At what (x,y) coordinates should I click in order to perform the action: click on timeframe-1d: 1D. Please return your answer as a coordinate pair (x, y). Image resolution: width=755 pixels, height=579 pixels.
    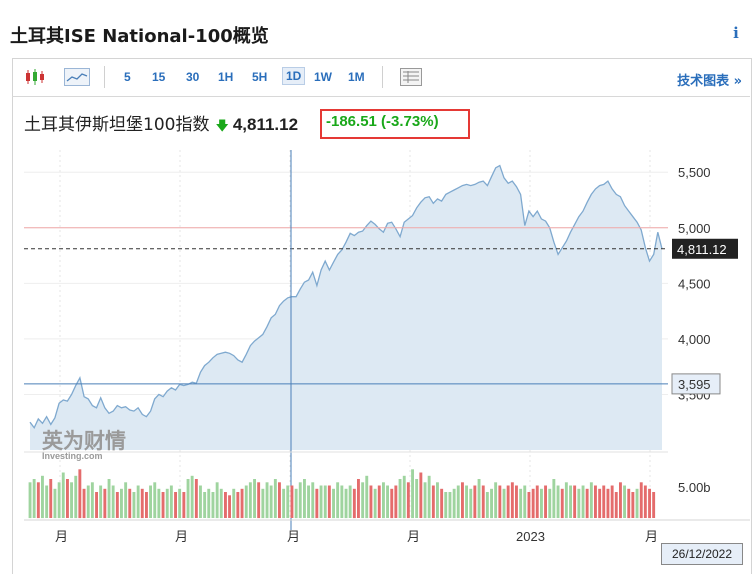
    Looking at the image, I should click on (294, 76).